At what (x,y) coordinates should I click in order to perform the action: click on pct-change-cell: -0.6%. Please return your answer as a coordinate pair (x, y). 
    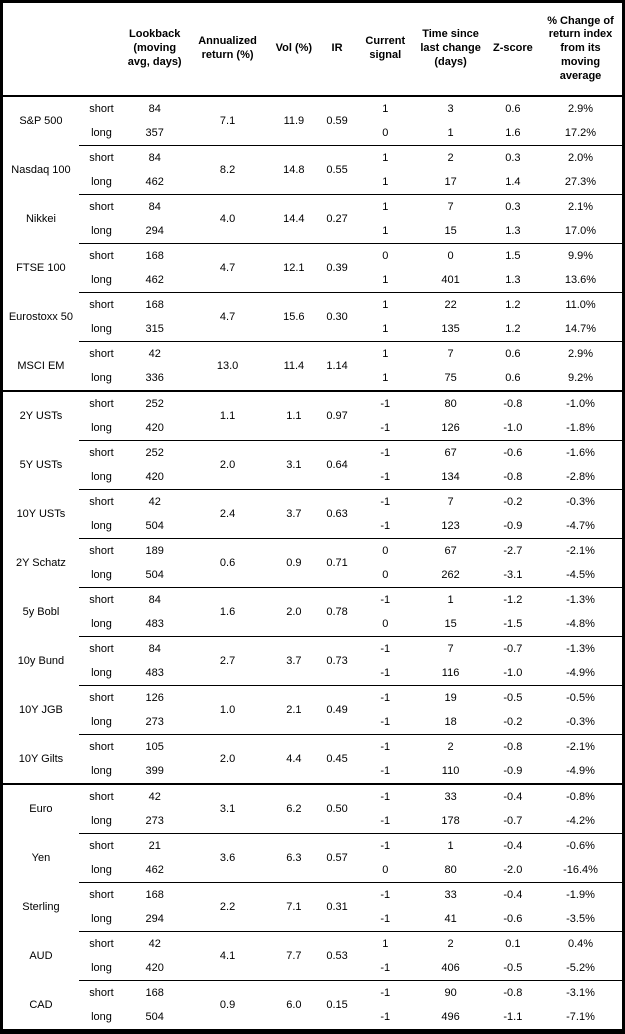
    Looking at the image, I should click on (581, 845).